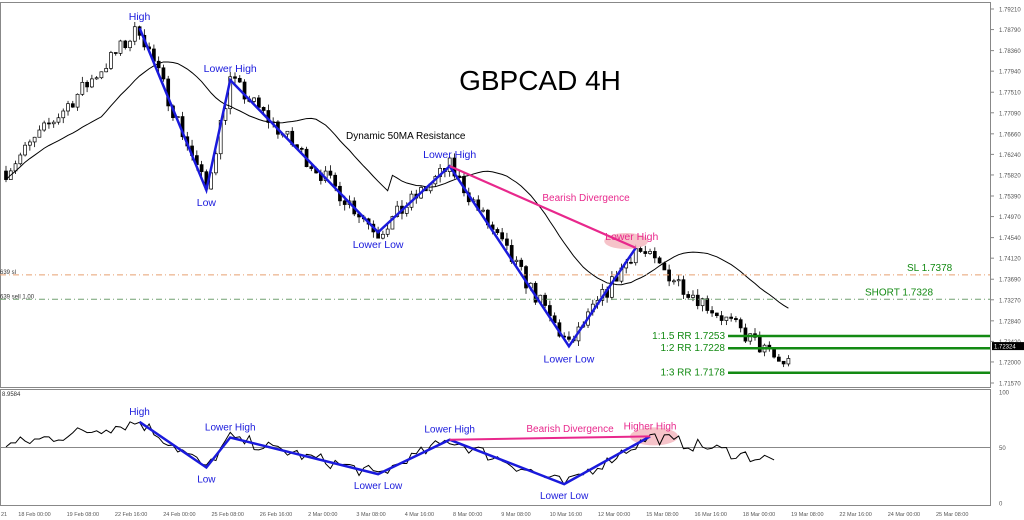 This screenshot has width=1024, height=520. Describe the element at coordinates (688, 336) in the screenshot. I see `target-level-label: 1:1.5 RR 1.7253` at that location.